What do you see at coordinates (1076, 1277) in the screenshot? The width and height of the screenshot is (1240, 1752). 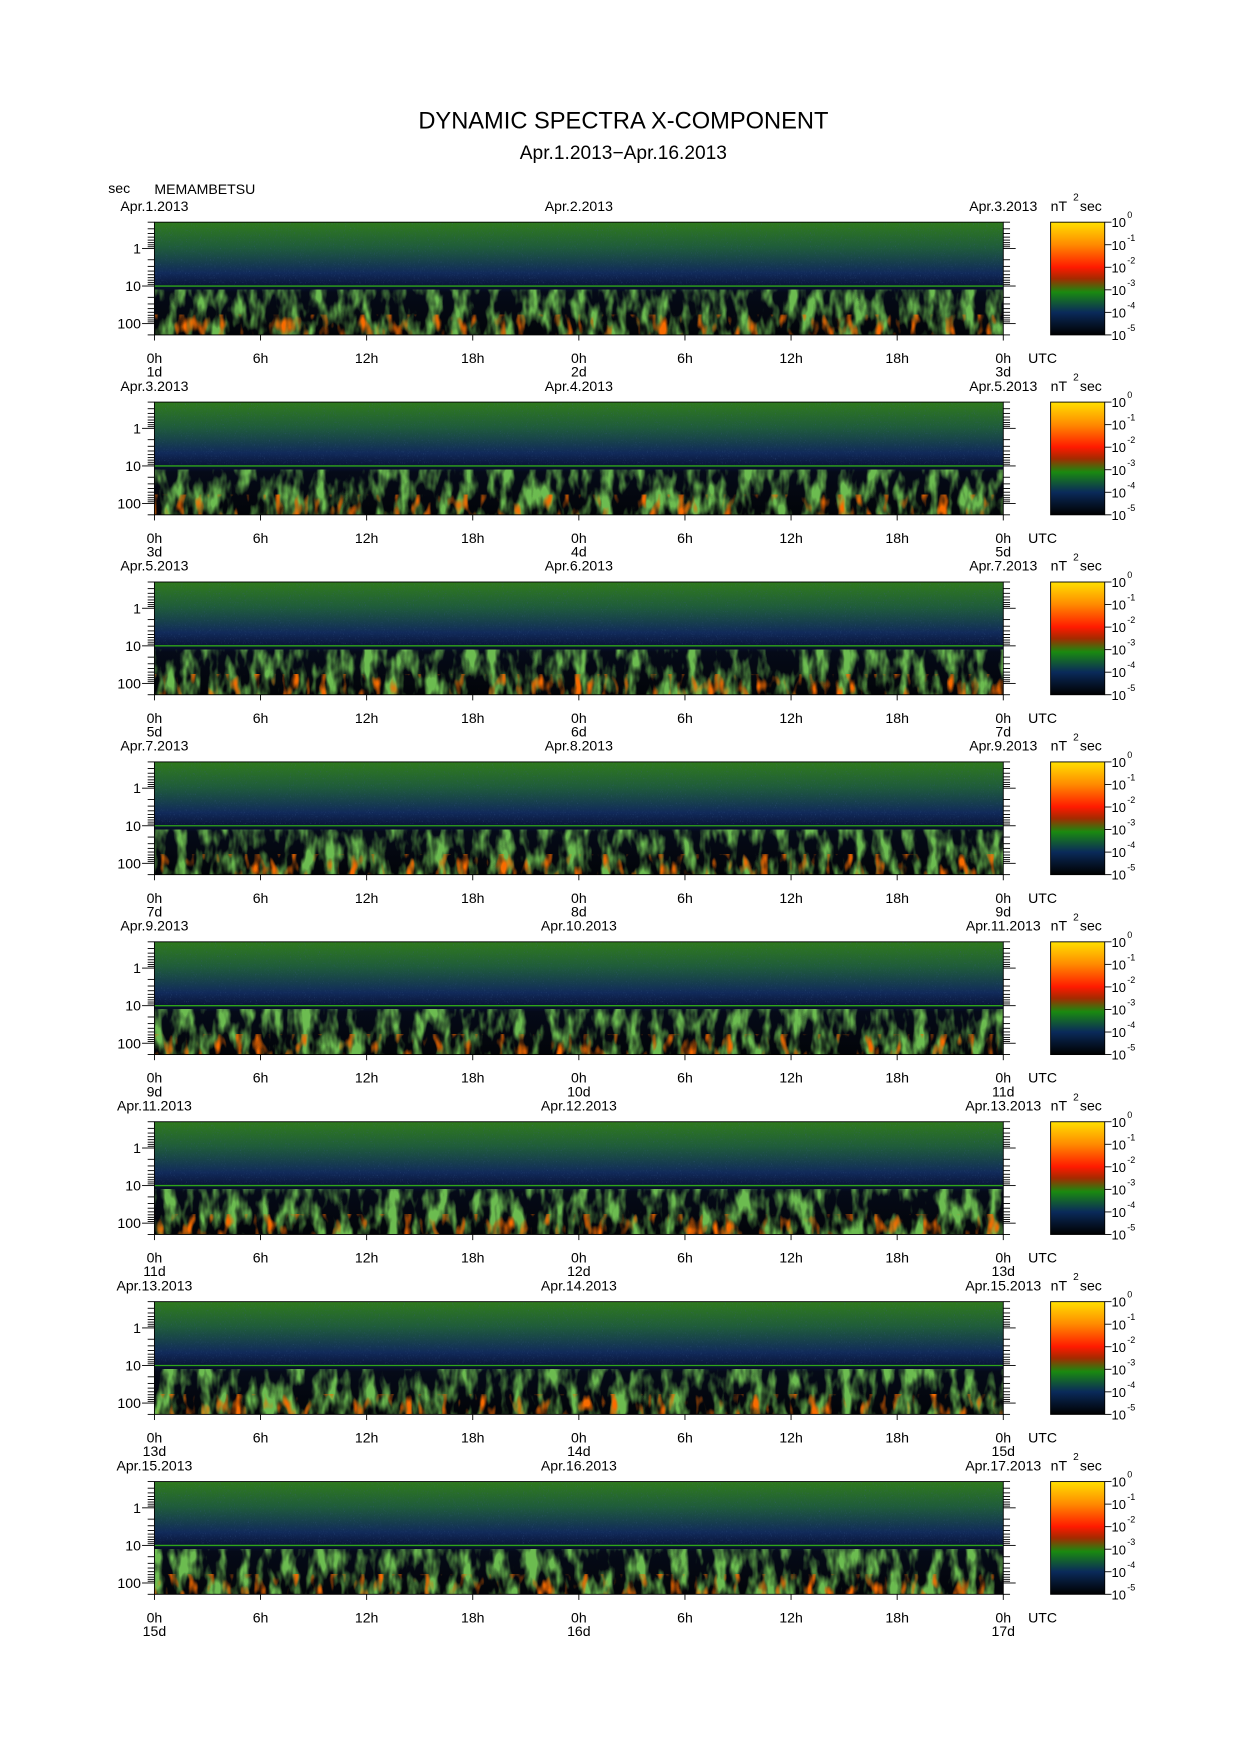 I see `colorbar-unit-power: 2` at bounding box center [1076, 1277].